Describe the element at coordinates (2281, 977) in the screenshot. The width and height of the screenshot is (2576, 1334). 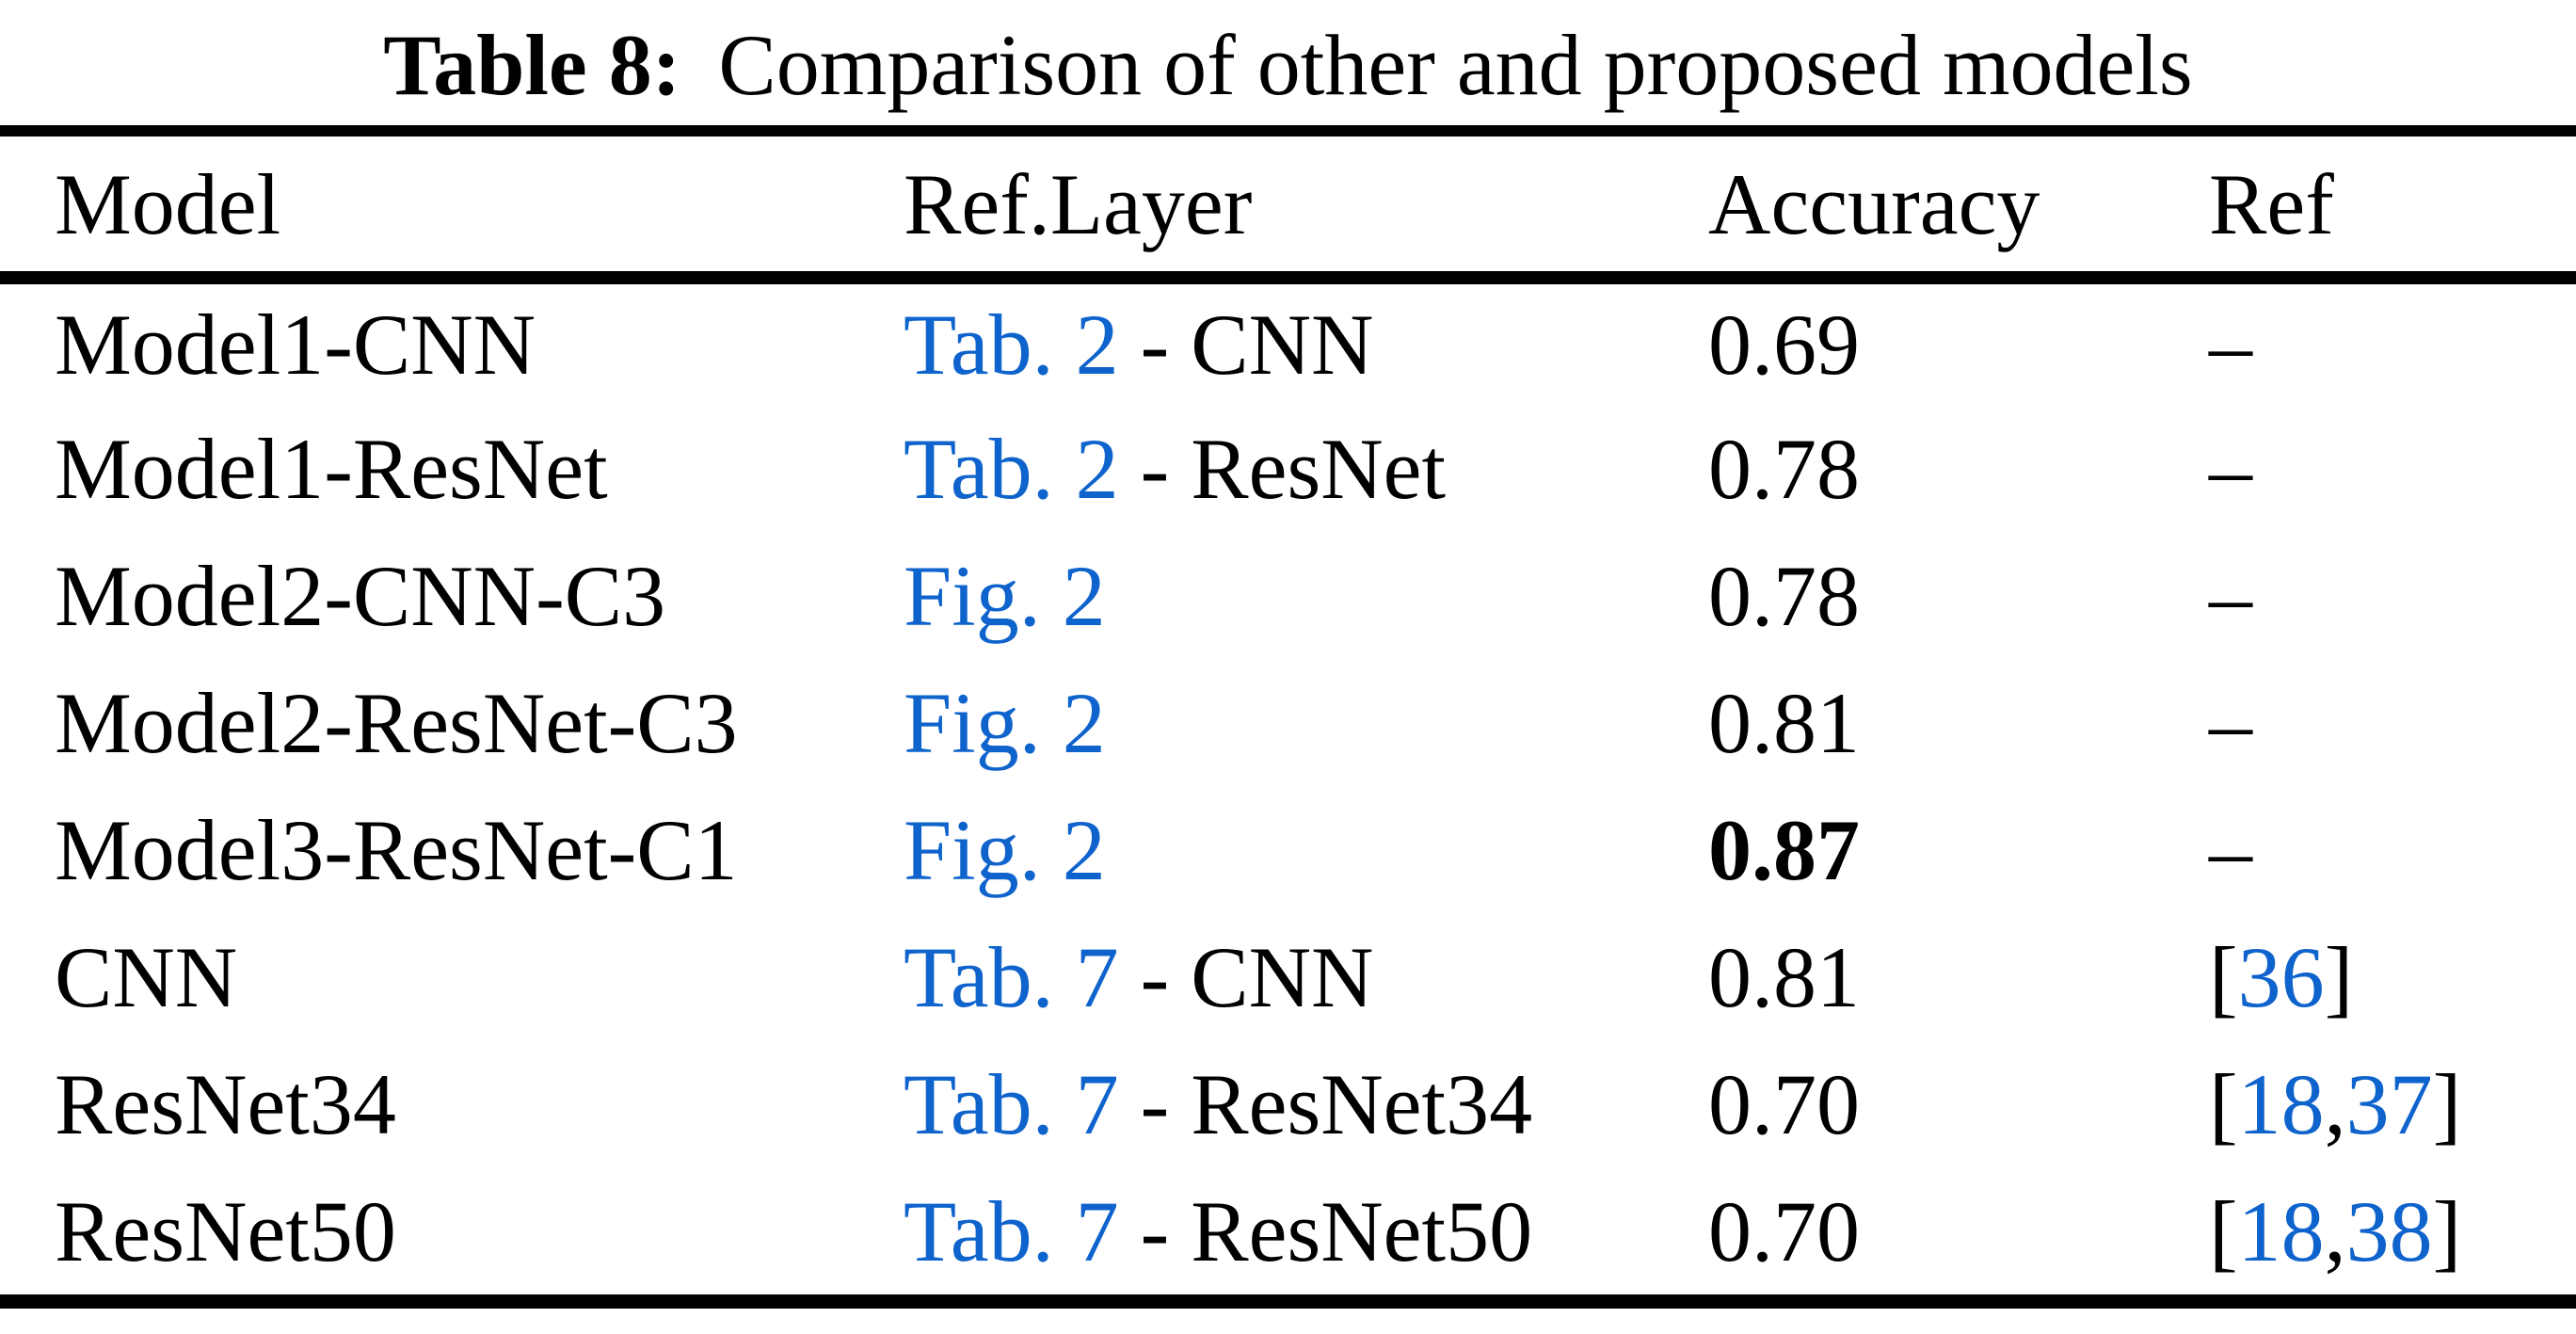
I see `cross-reference-link: 36` at that location.